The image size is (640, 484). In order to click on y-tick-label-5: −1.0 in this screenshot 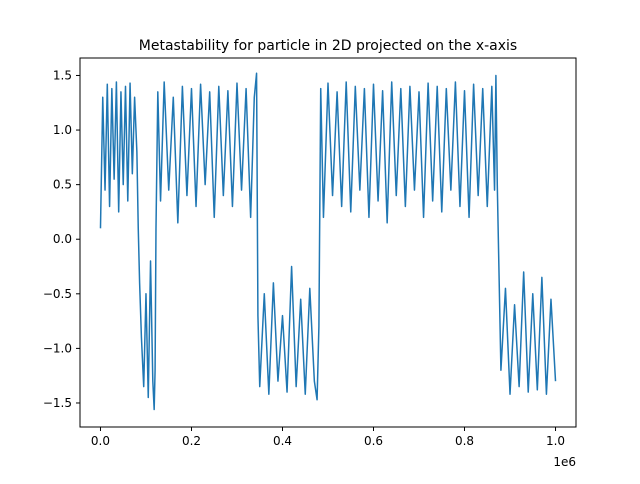, I will do `click(57, 348)`.